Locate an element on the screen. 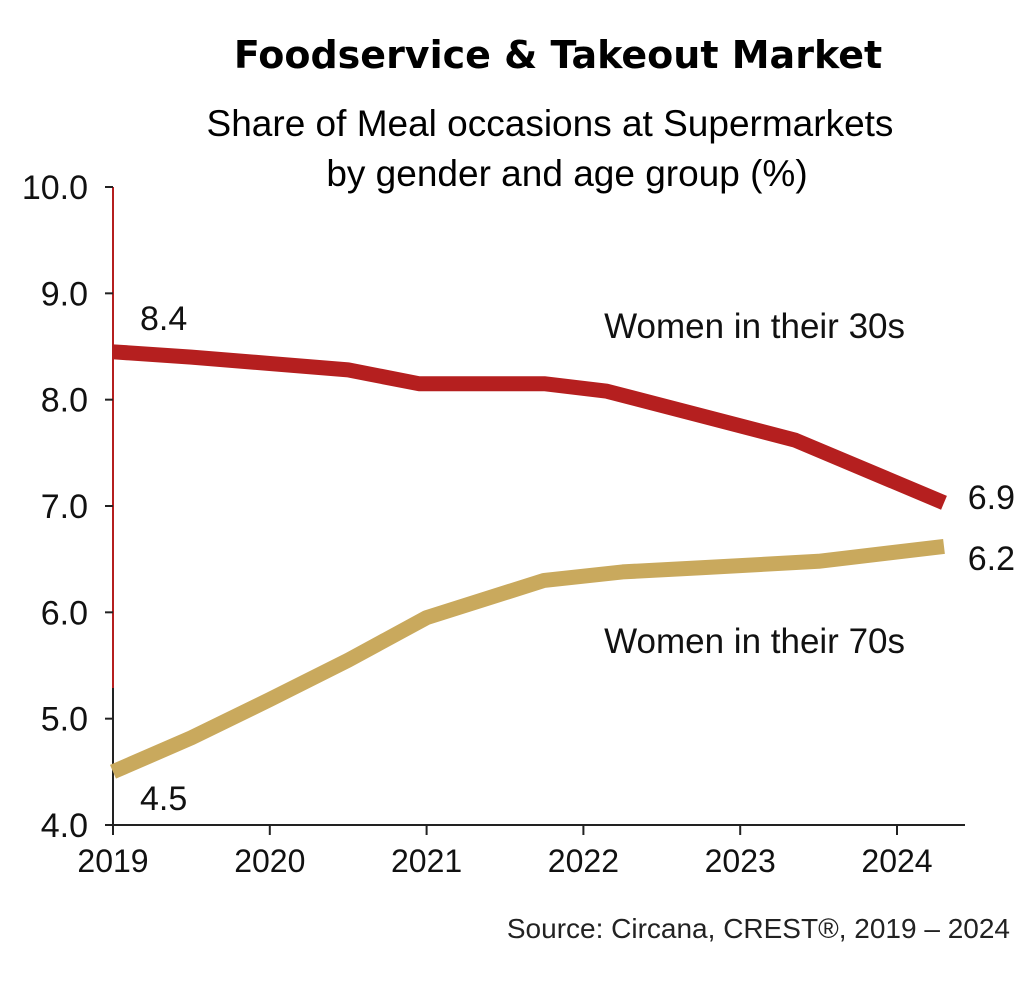 This screenshot has width=1024, height=981. source-note: Source: Circana, CREST®, 2019 – 2024 is located at coordinates (758, 928).